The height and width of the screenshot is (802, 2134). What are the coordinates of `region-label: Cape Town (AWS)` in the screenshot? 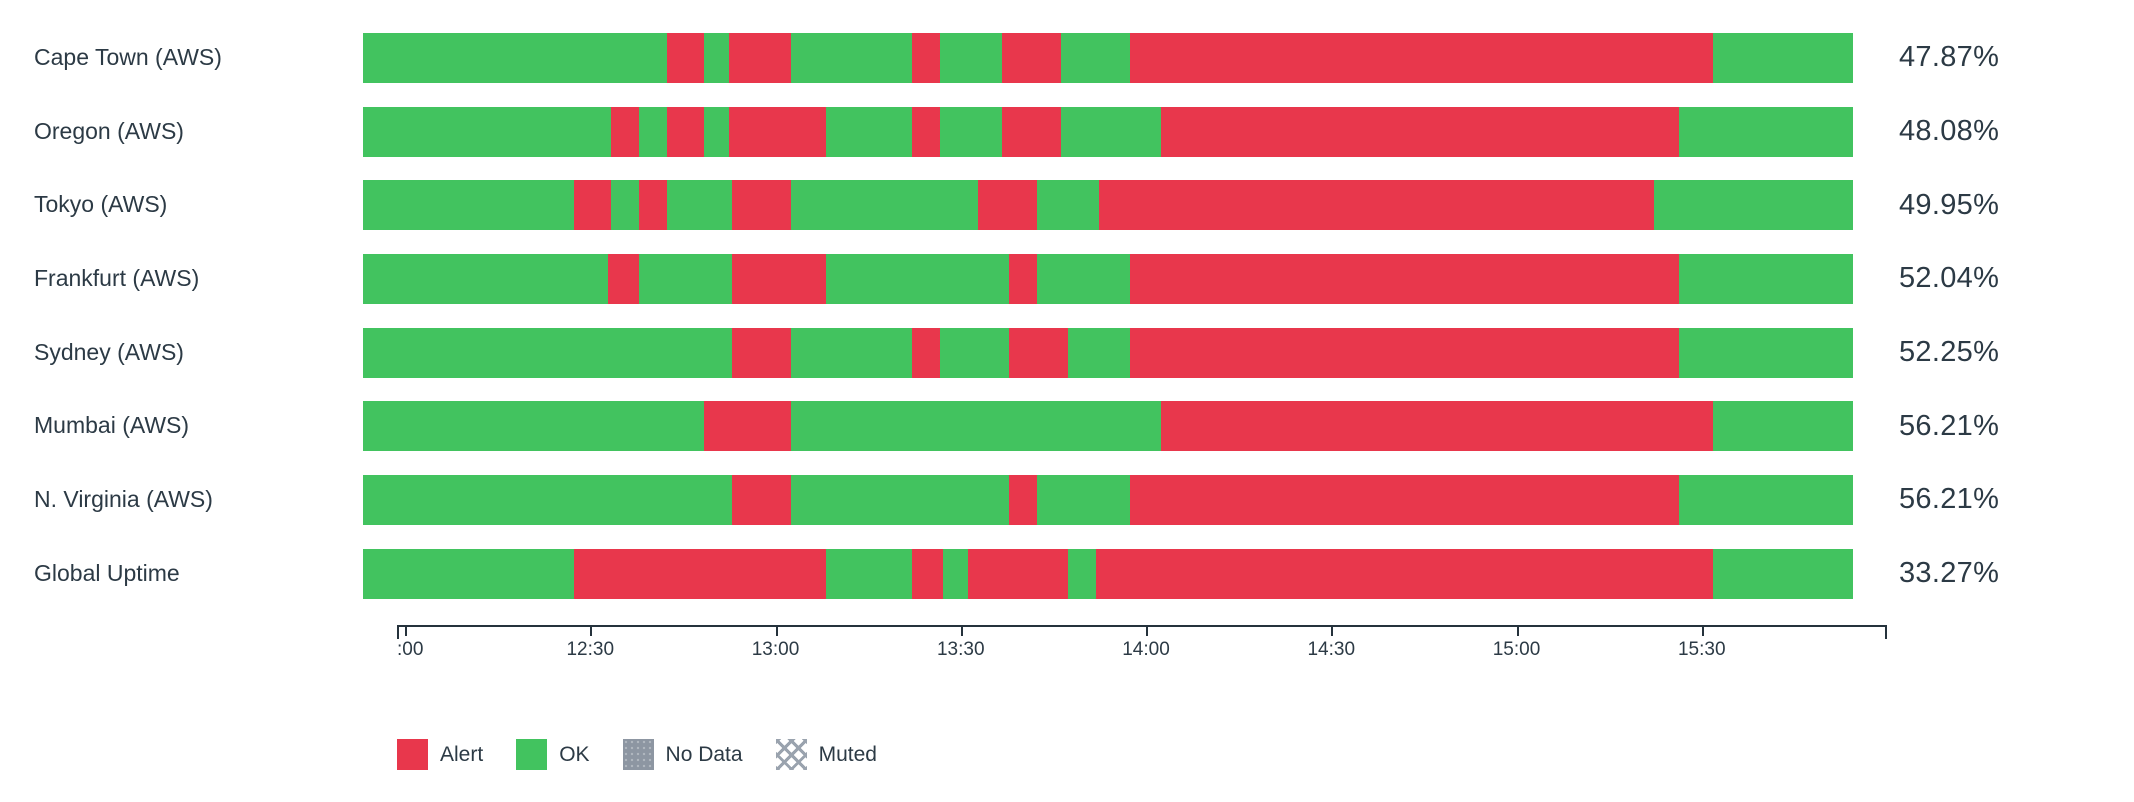 It's located at (128, 57).